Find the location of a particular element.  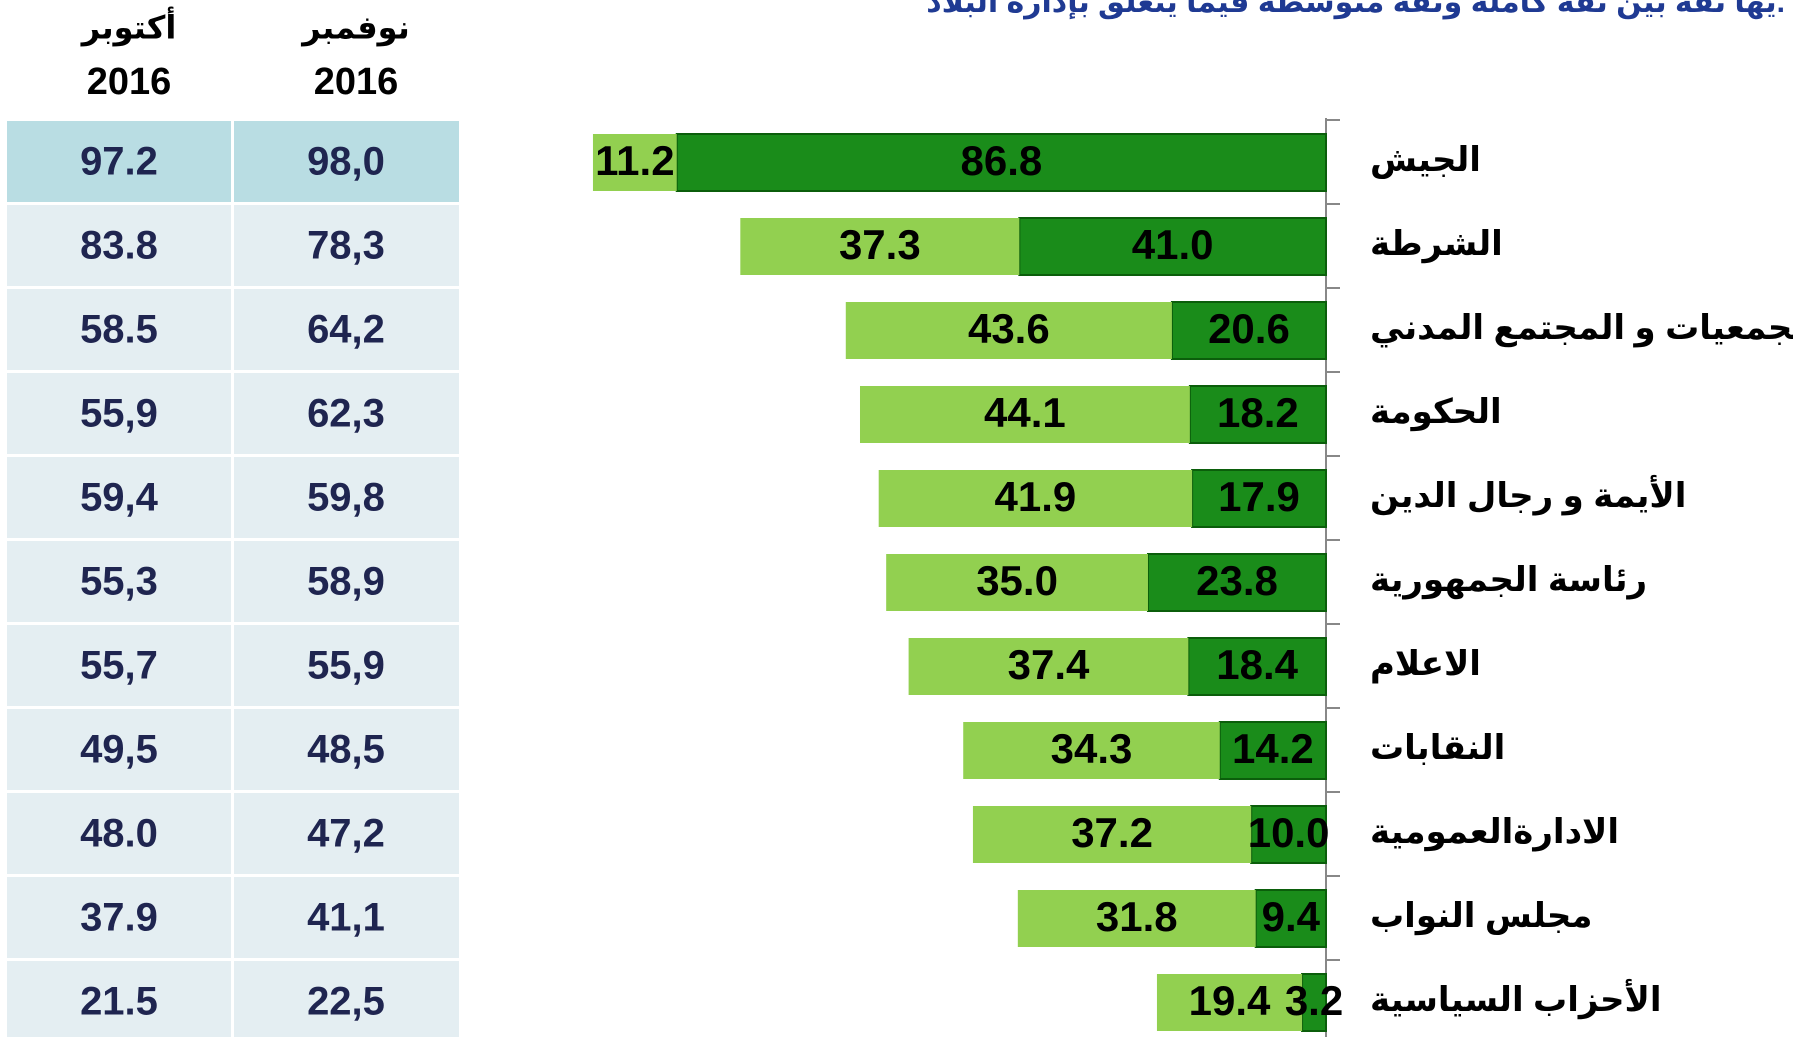

table-value: 48,5 is located at coordinates (346, 750).